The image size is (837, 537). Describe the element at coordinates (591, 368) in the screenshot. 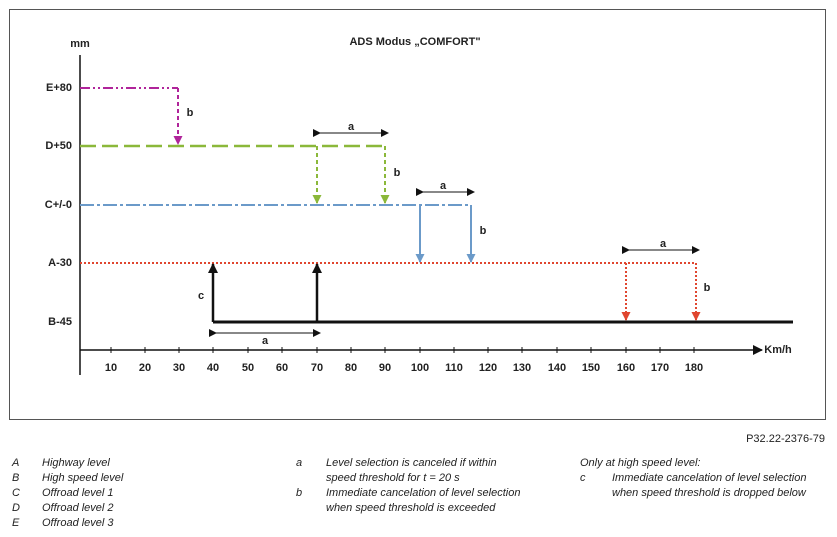

I see `x-tick-label: 150` at that location.